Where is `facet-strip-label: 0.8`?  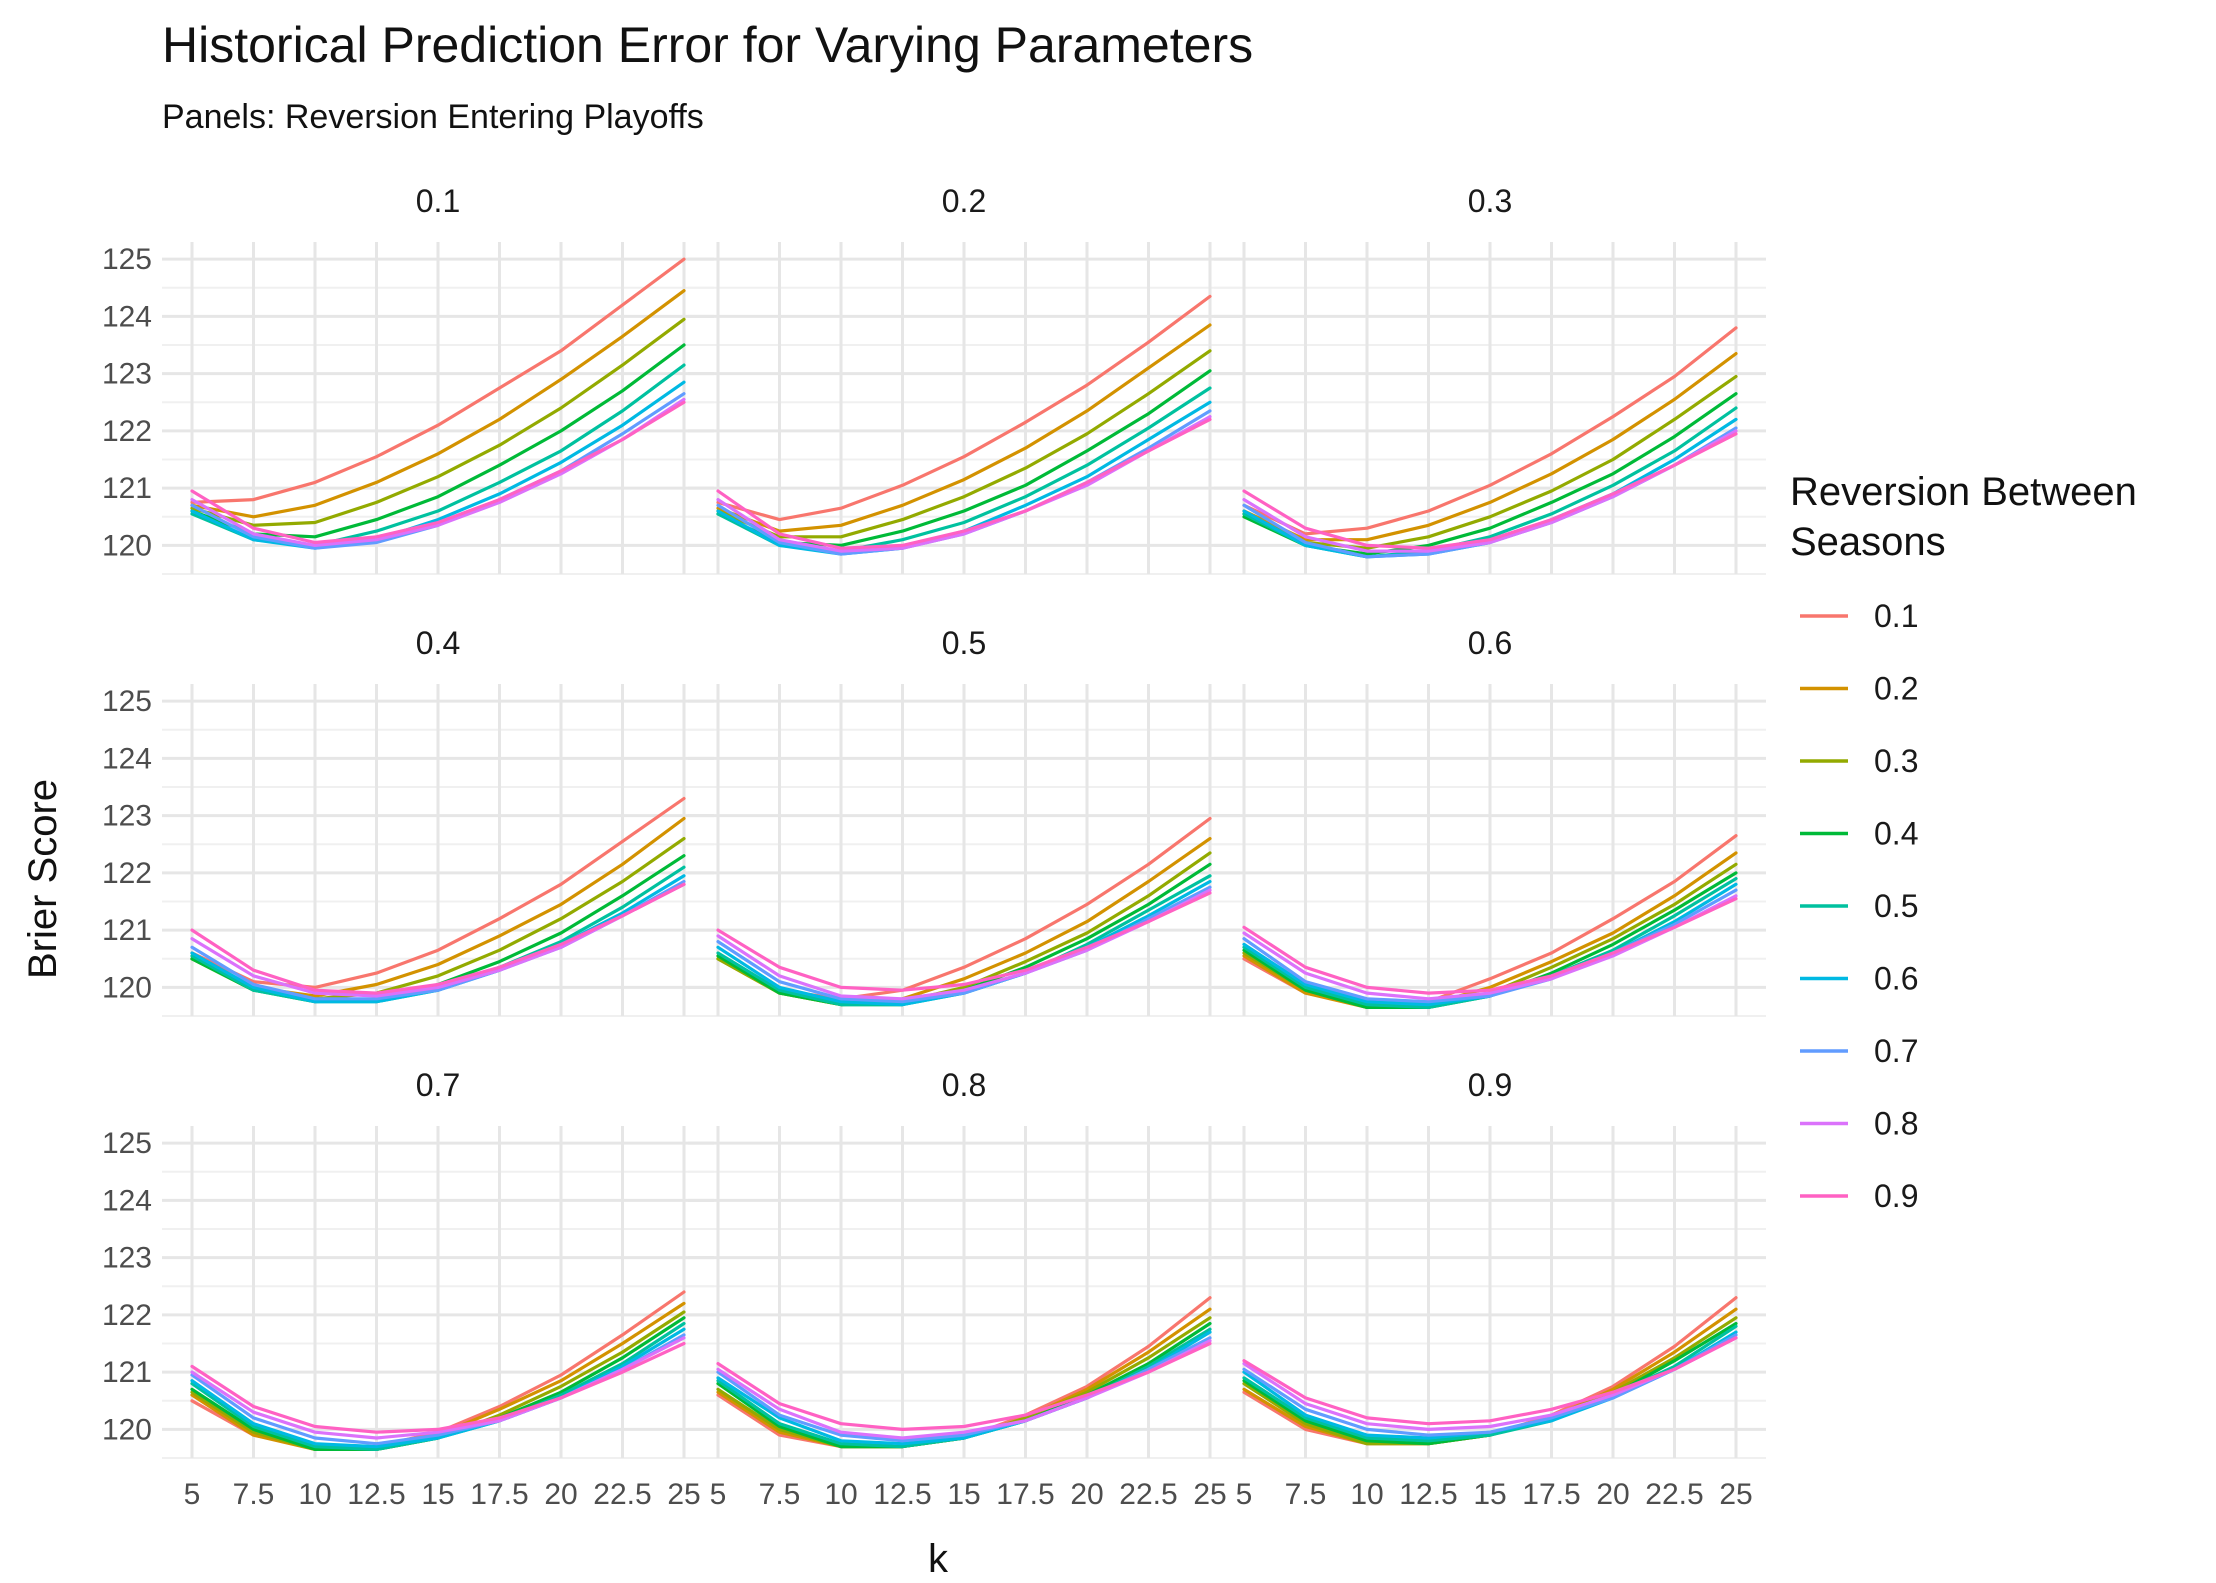 facet-strip-label: 0.8 is located at coordinates (964, 1085).